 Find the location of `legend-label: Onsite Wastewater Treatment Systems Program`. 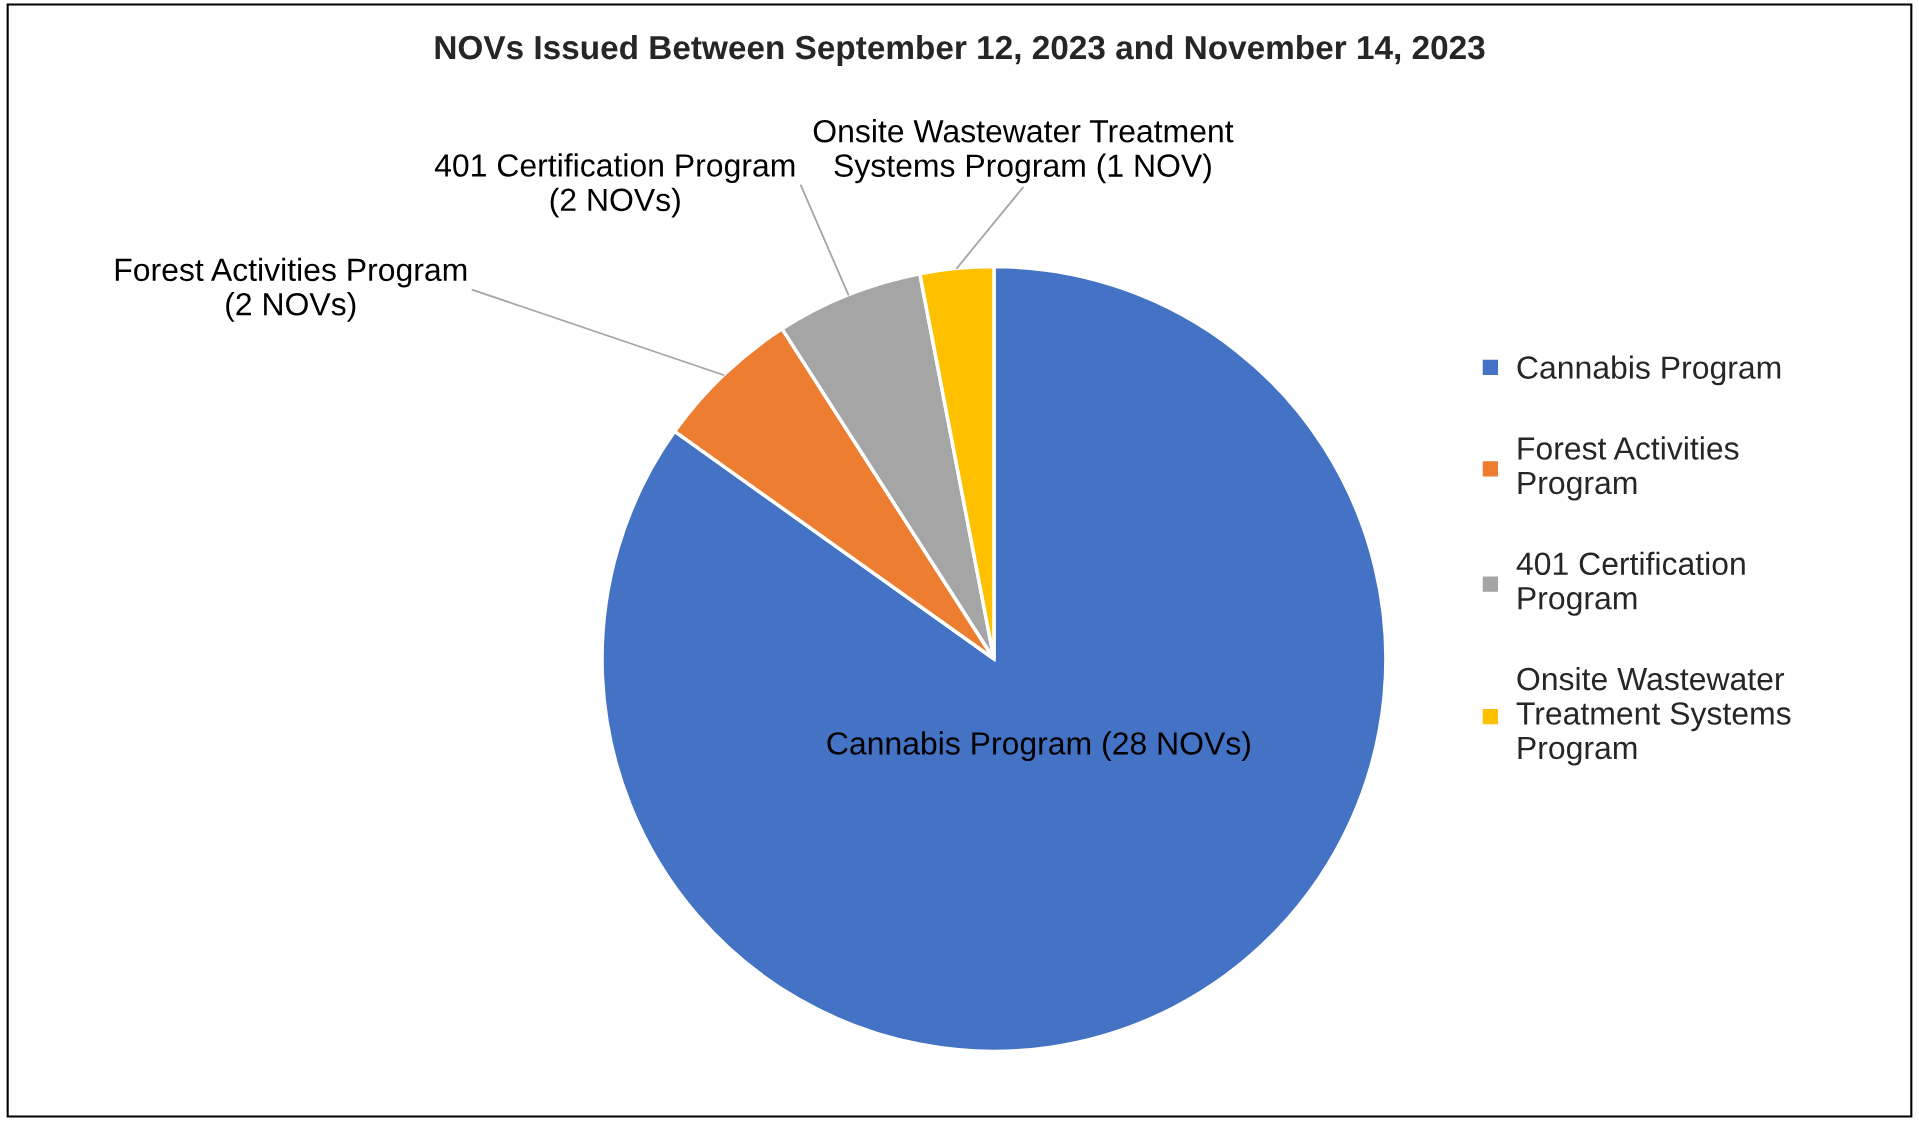

legend-label: Onsite Wastewater Treatment Systems Program is located at coordinates (1653, 716).